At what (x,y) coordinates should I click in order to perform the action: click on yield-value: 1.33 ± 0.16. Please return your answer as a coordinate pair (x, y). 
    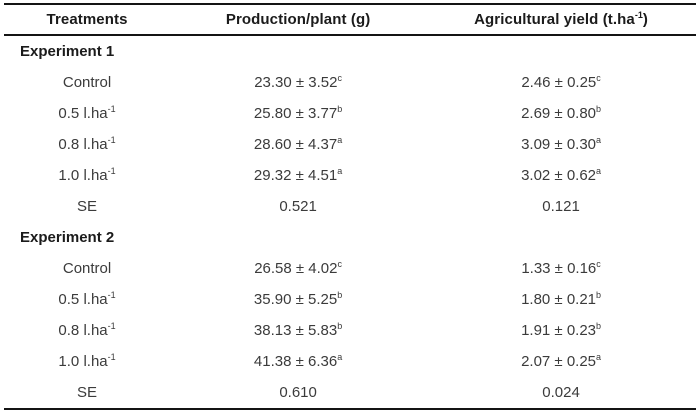
    Looking at the image, I should click on (559, 268).